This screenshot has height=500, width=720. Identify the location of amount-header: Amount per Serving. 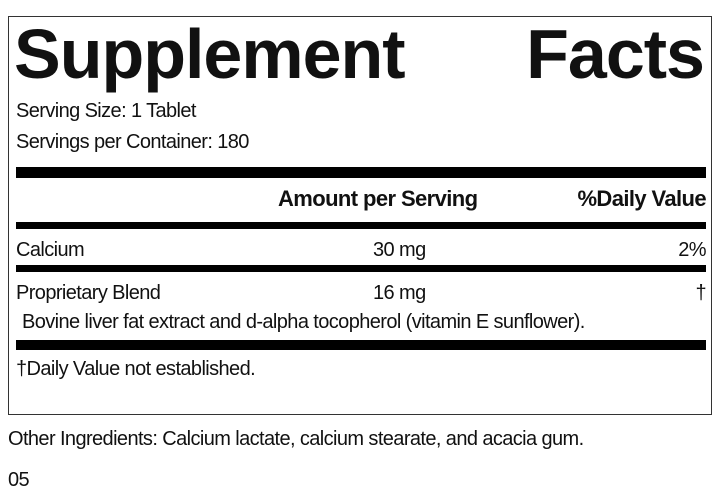
(378, 198).